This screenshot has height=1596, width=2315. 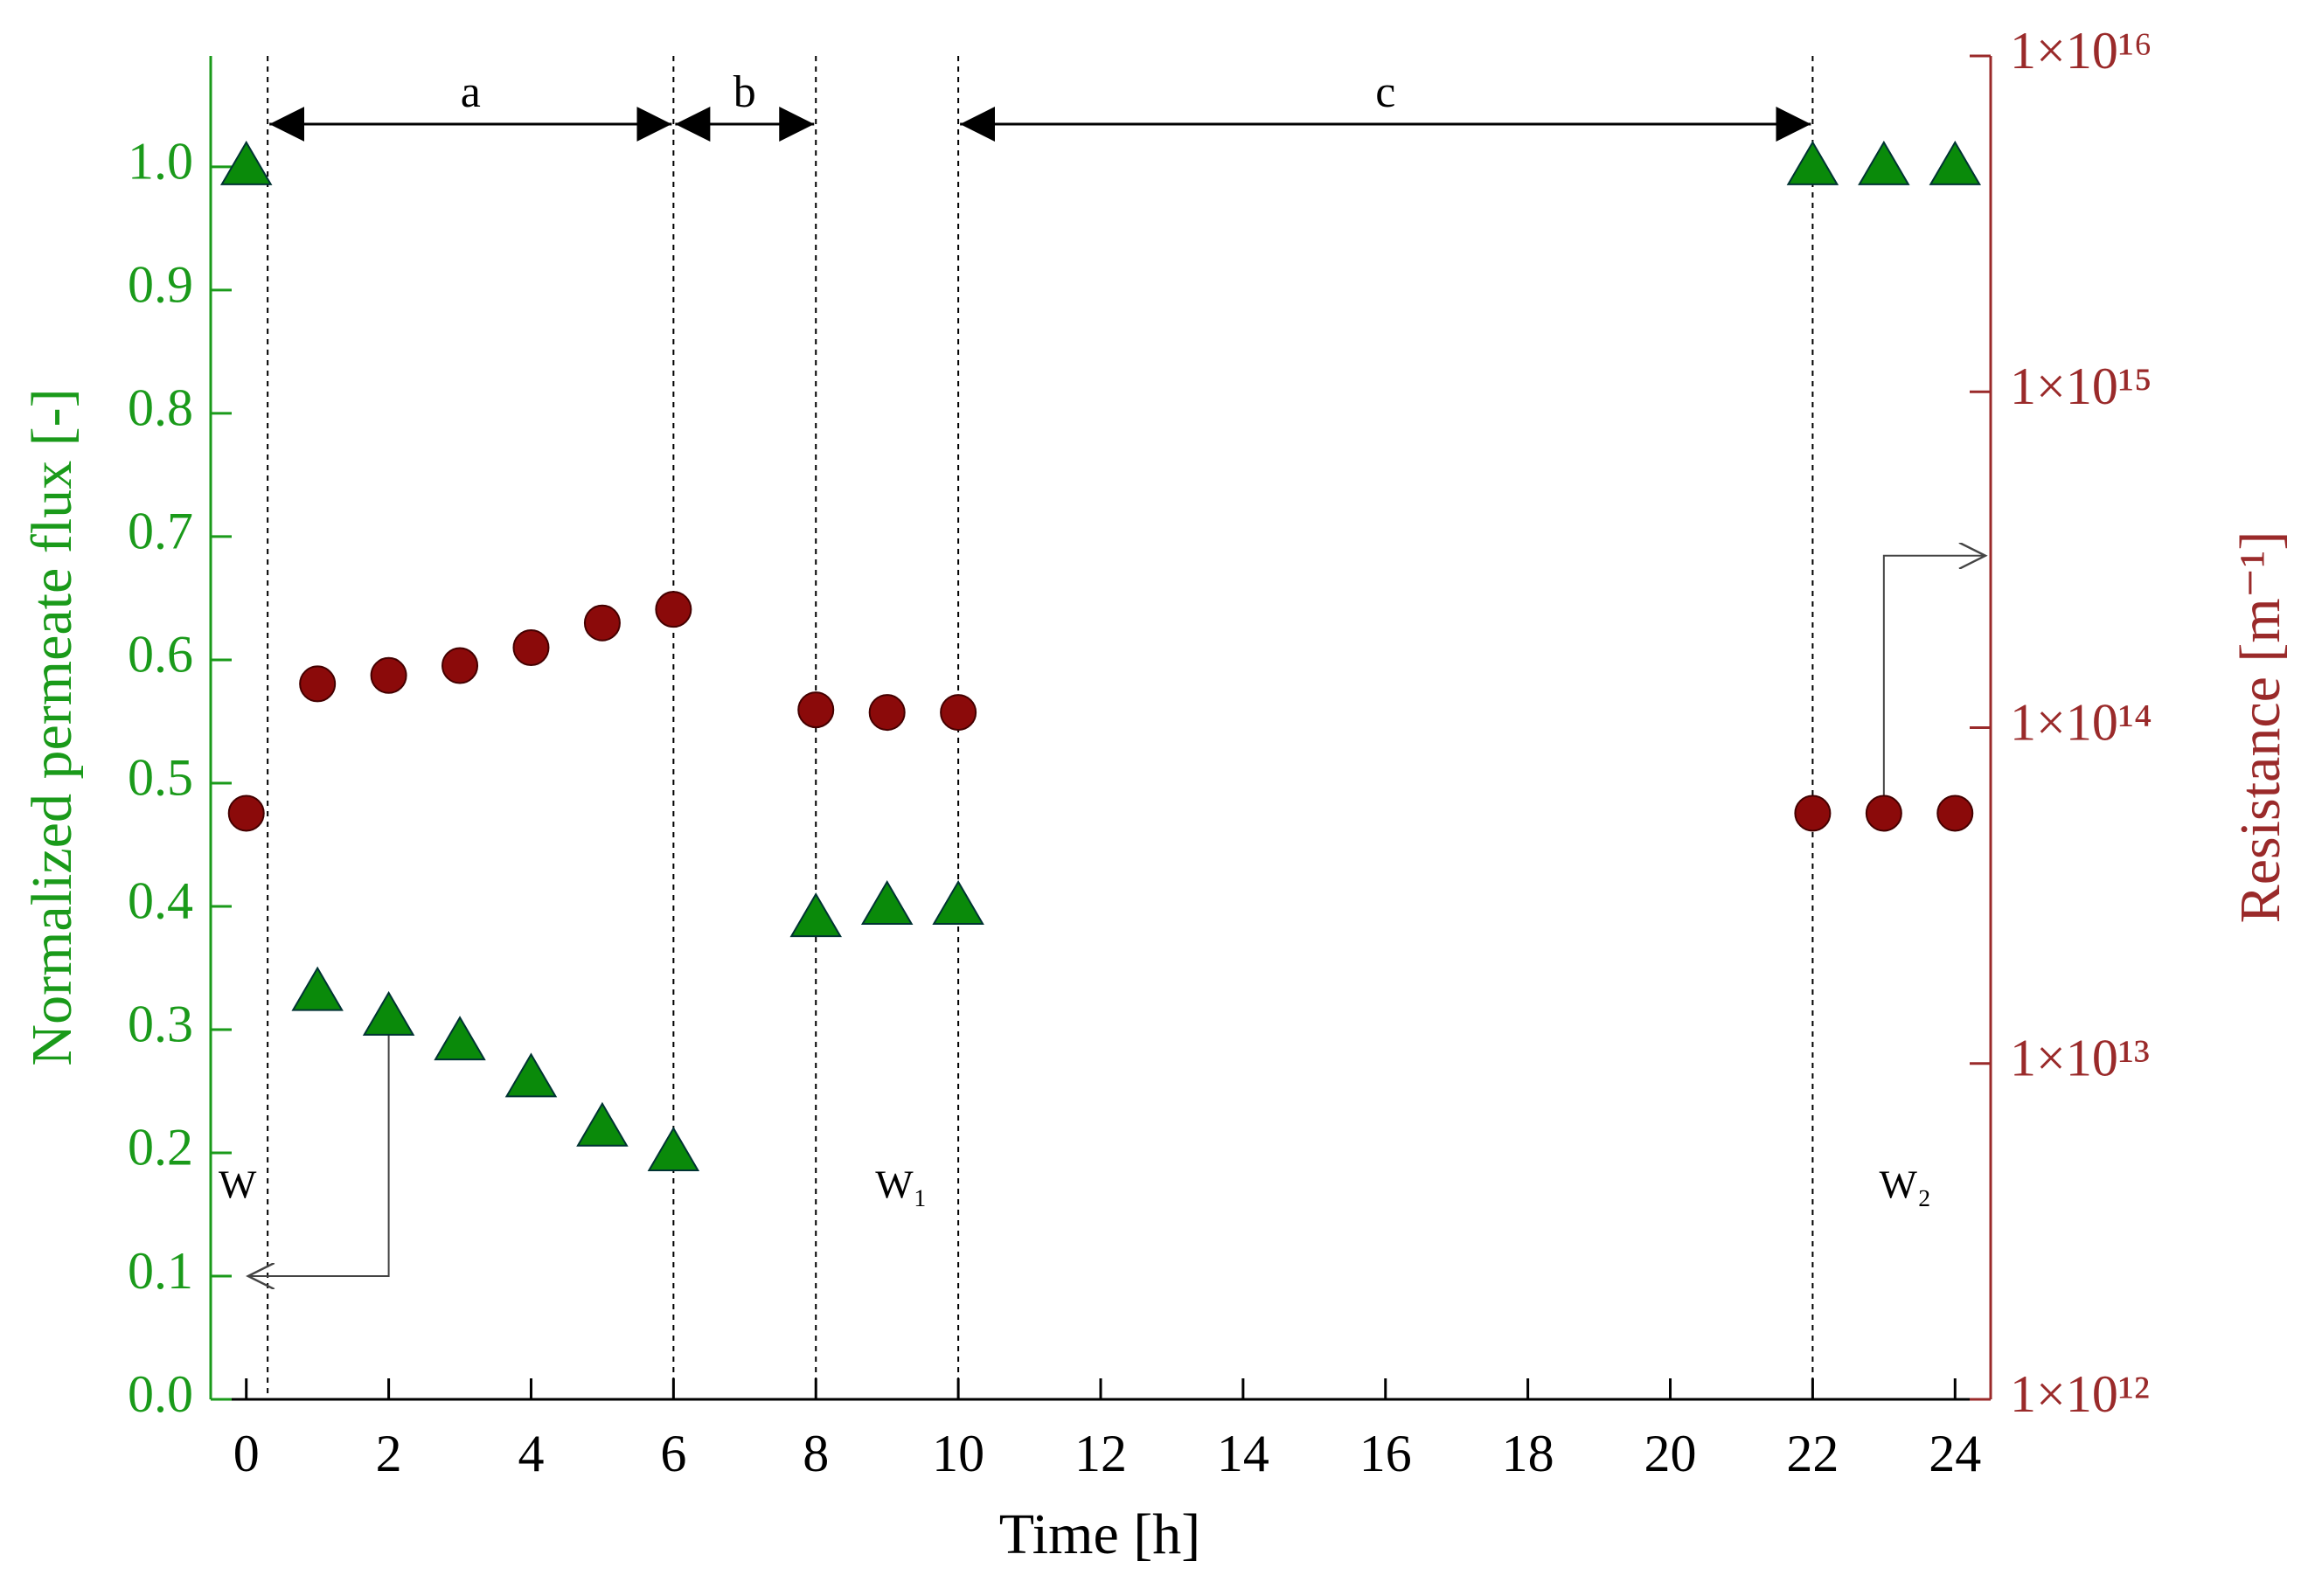 I want to click on interval-label: a, so click(x=471, y=92).